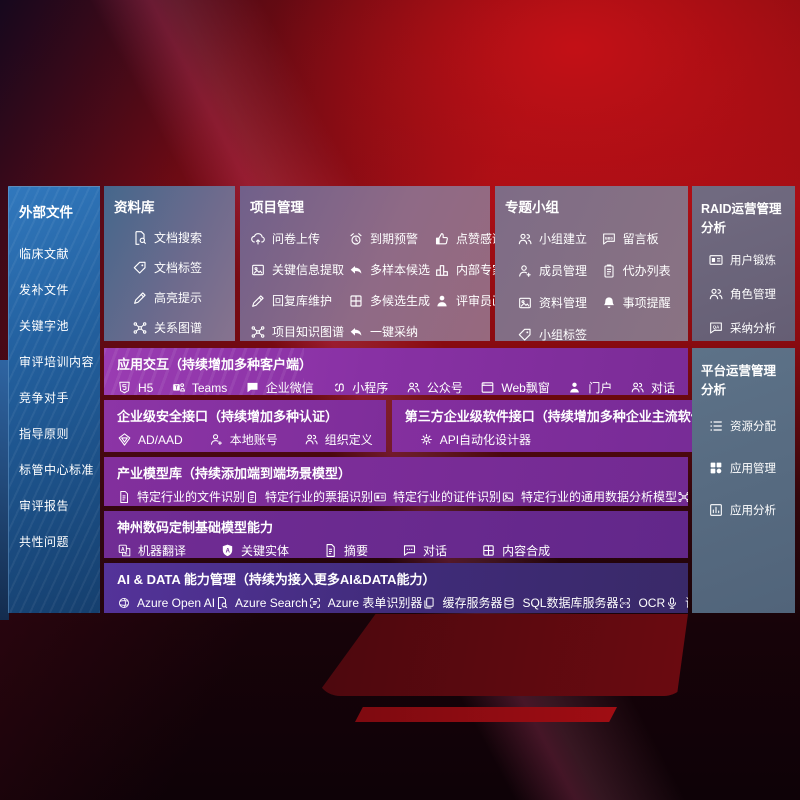  Describe the element at coordinates (400, 301) in the screenshot. I see `feature-label: 多候选生成` at that location.